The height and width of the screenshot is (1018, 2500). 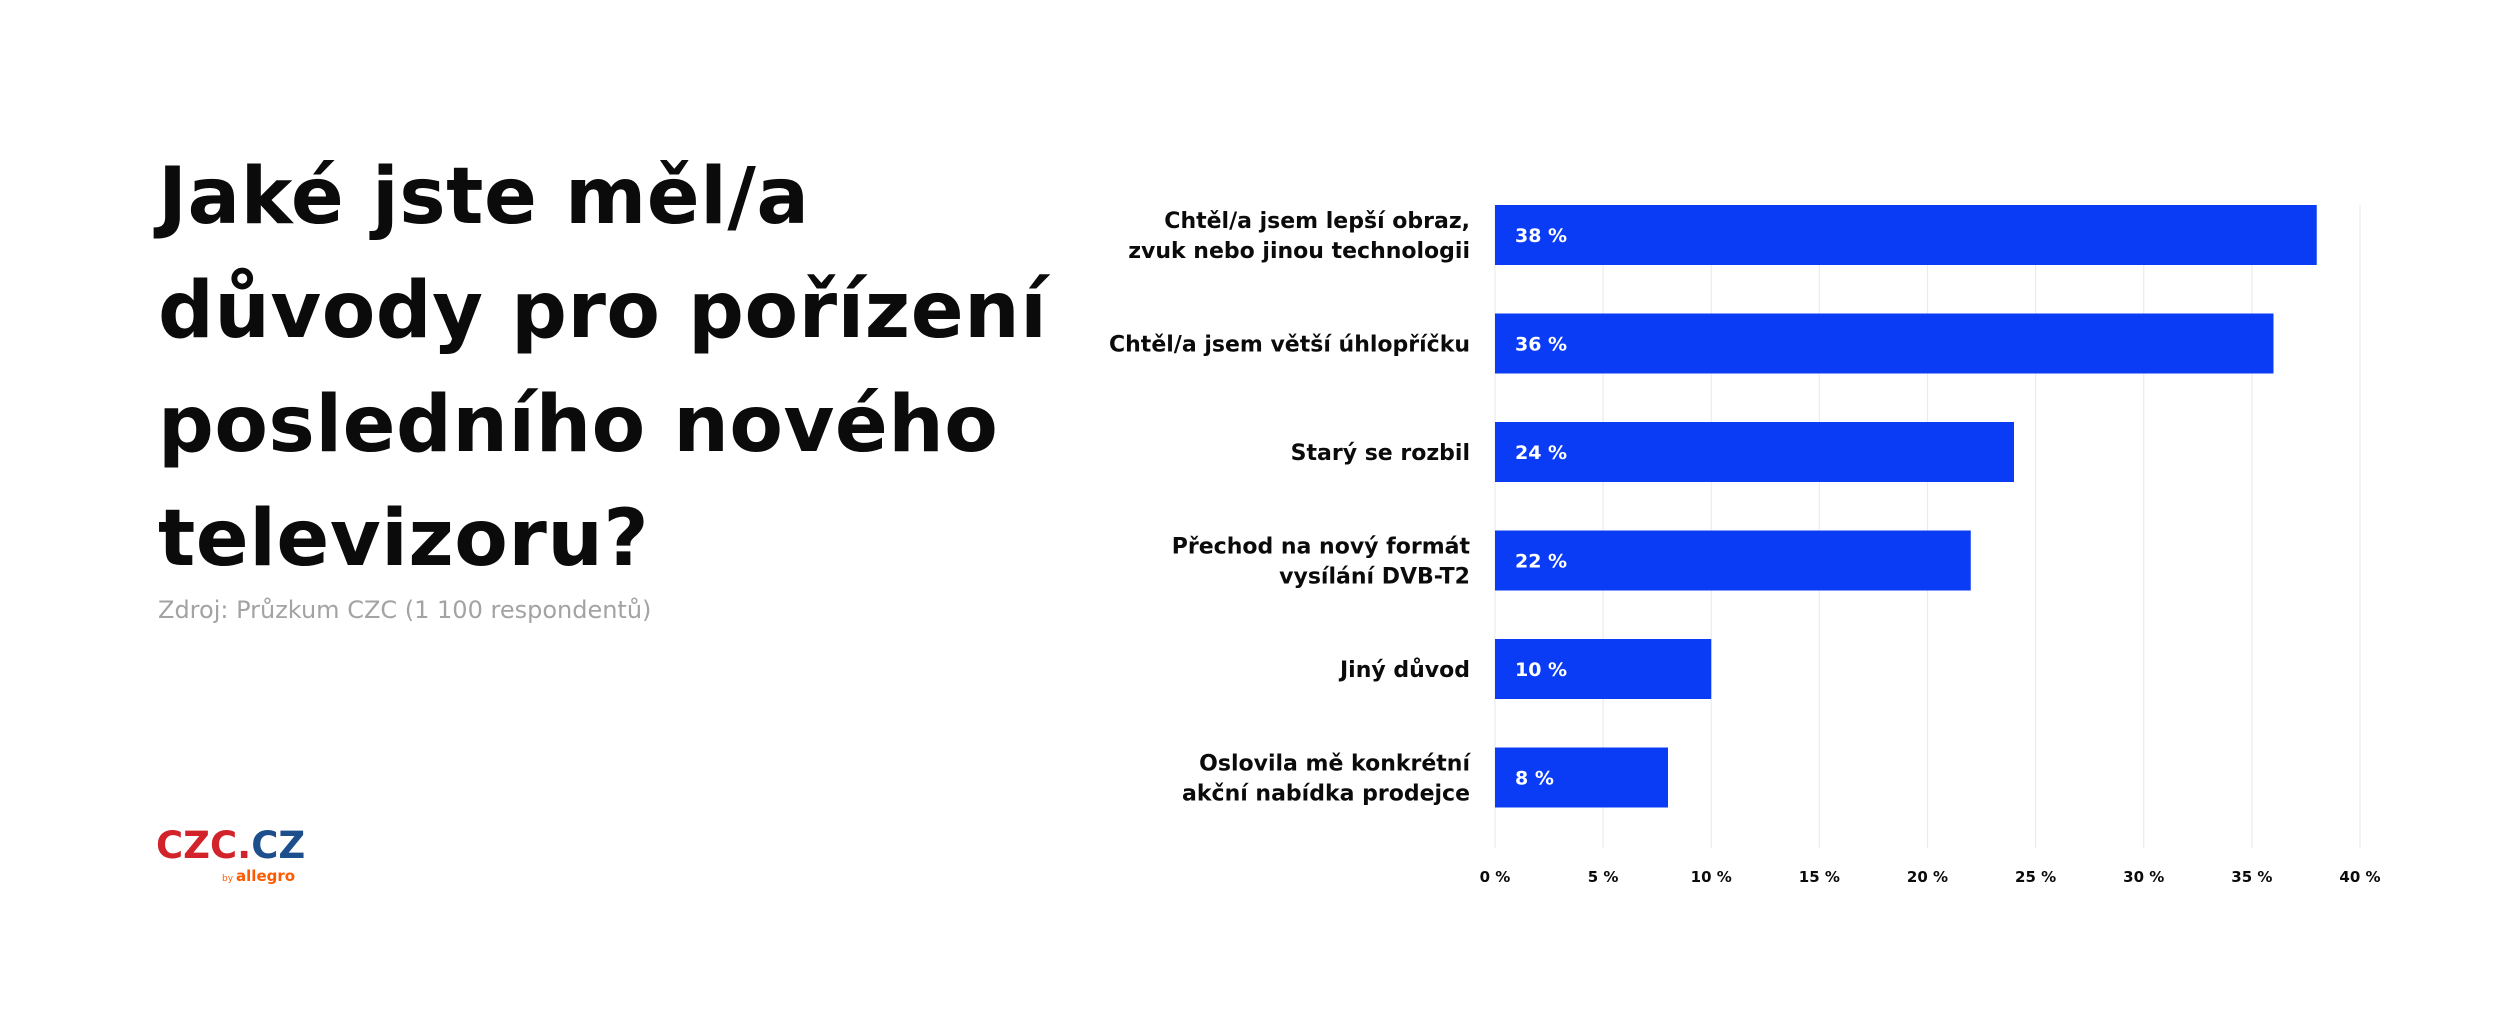 I want to click on logo-byline: by allegro, so click(x=259, y=876).